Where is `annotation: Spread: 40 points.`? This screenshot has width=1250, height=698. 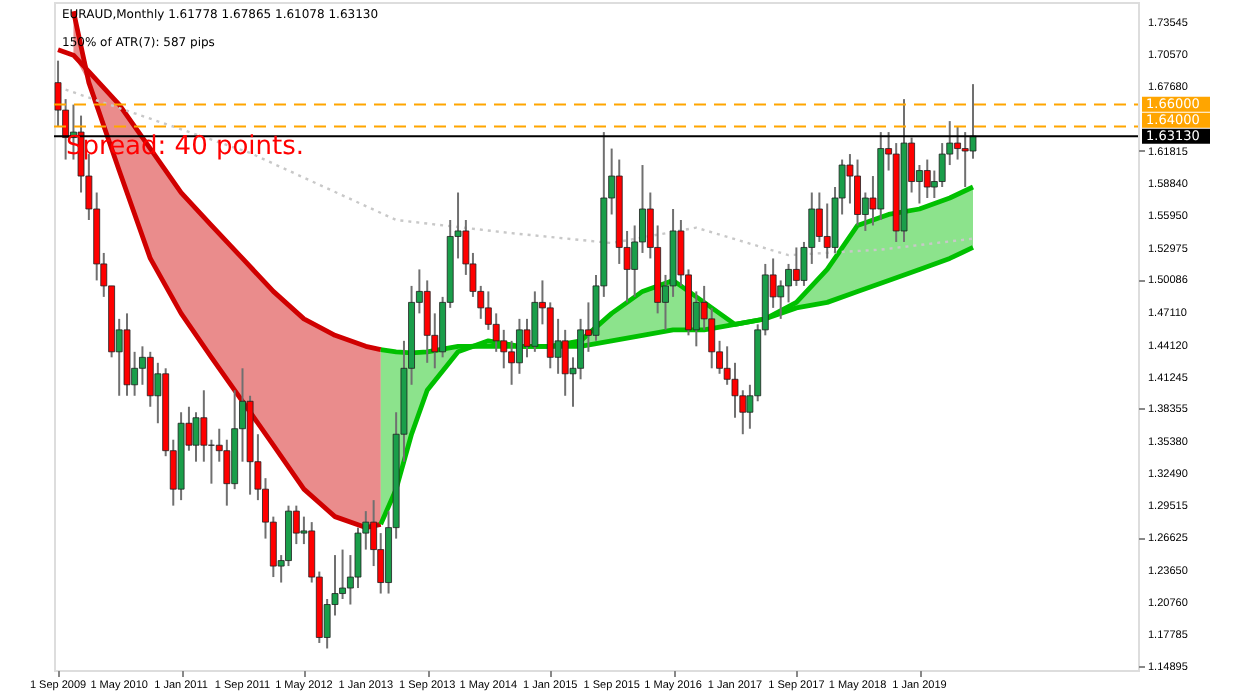
annotation: Spread: 40 points. is located at coordinates (185, 147).